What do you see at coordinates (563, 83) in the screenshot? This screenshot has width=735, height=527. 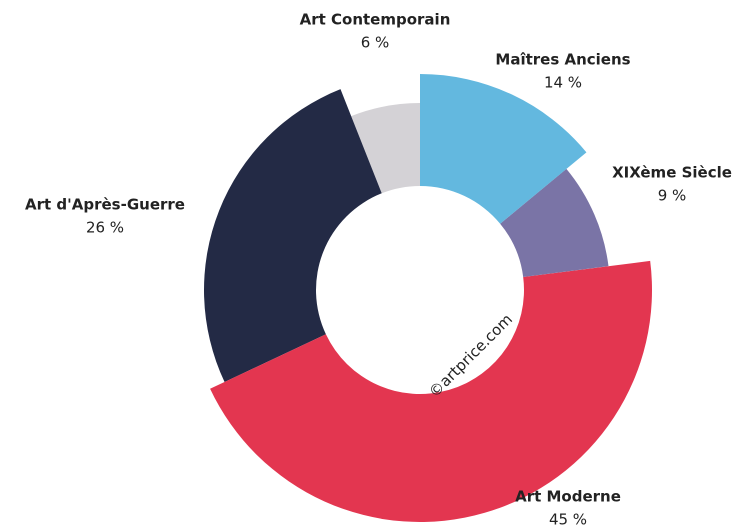 I see `slice-value: 14 %` at bounding box center [563, 83].